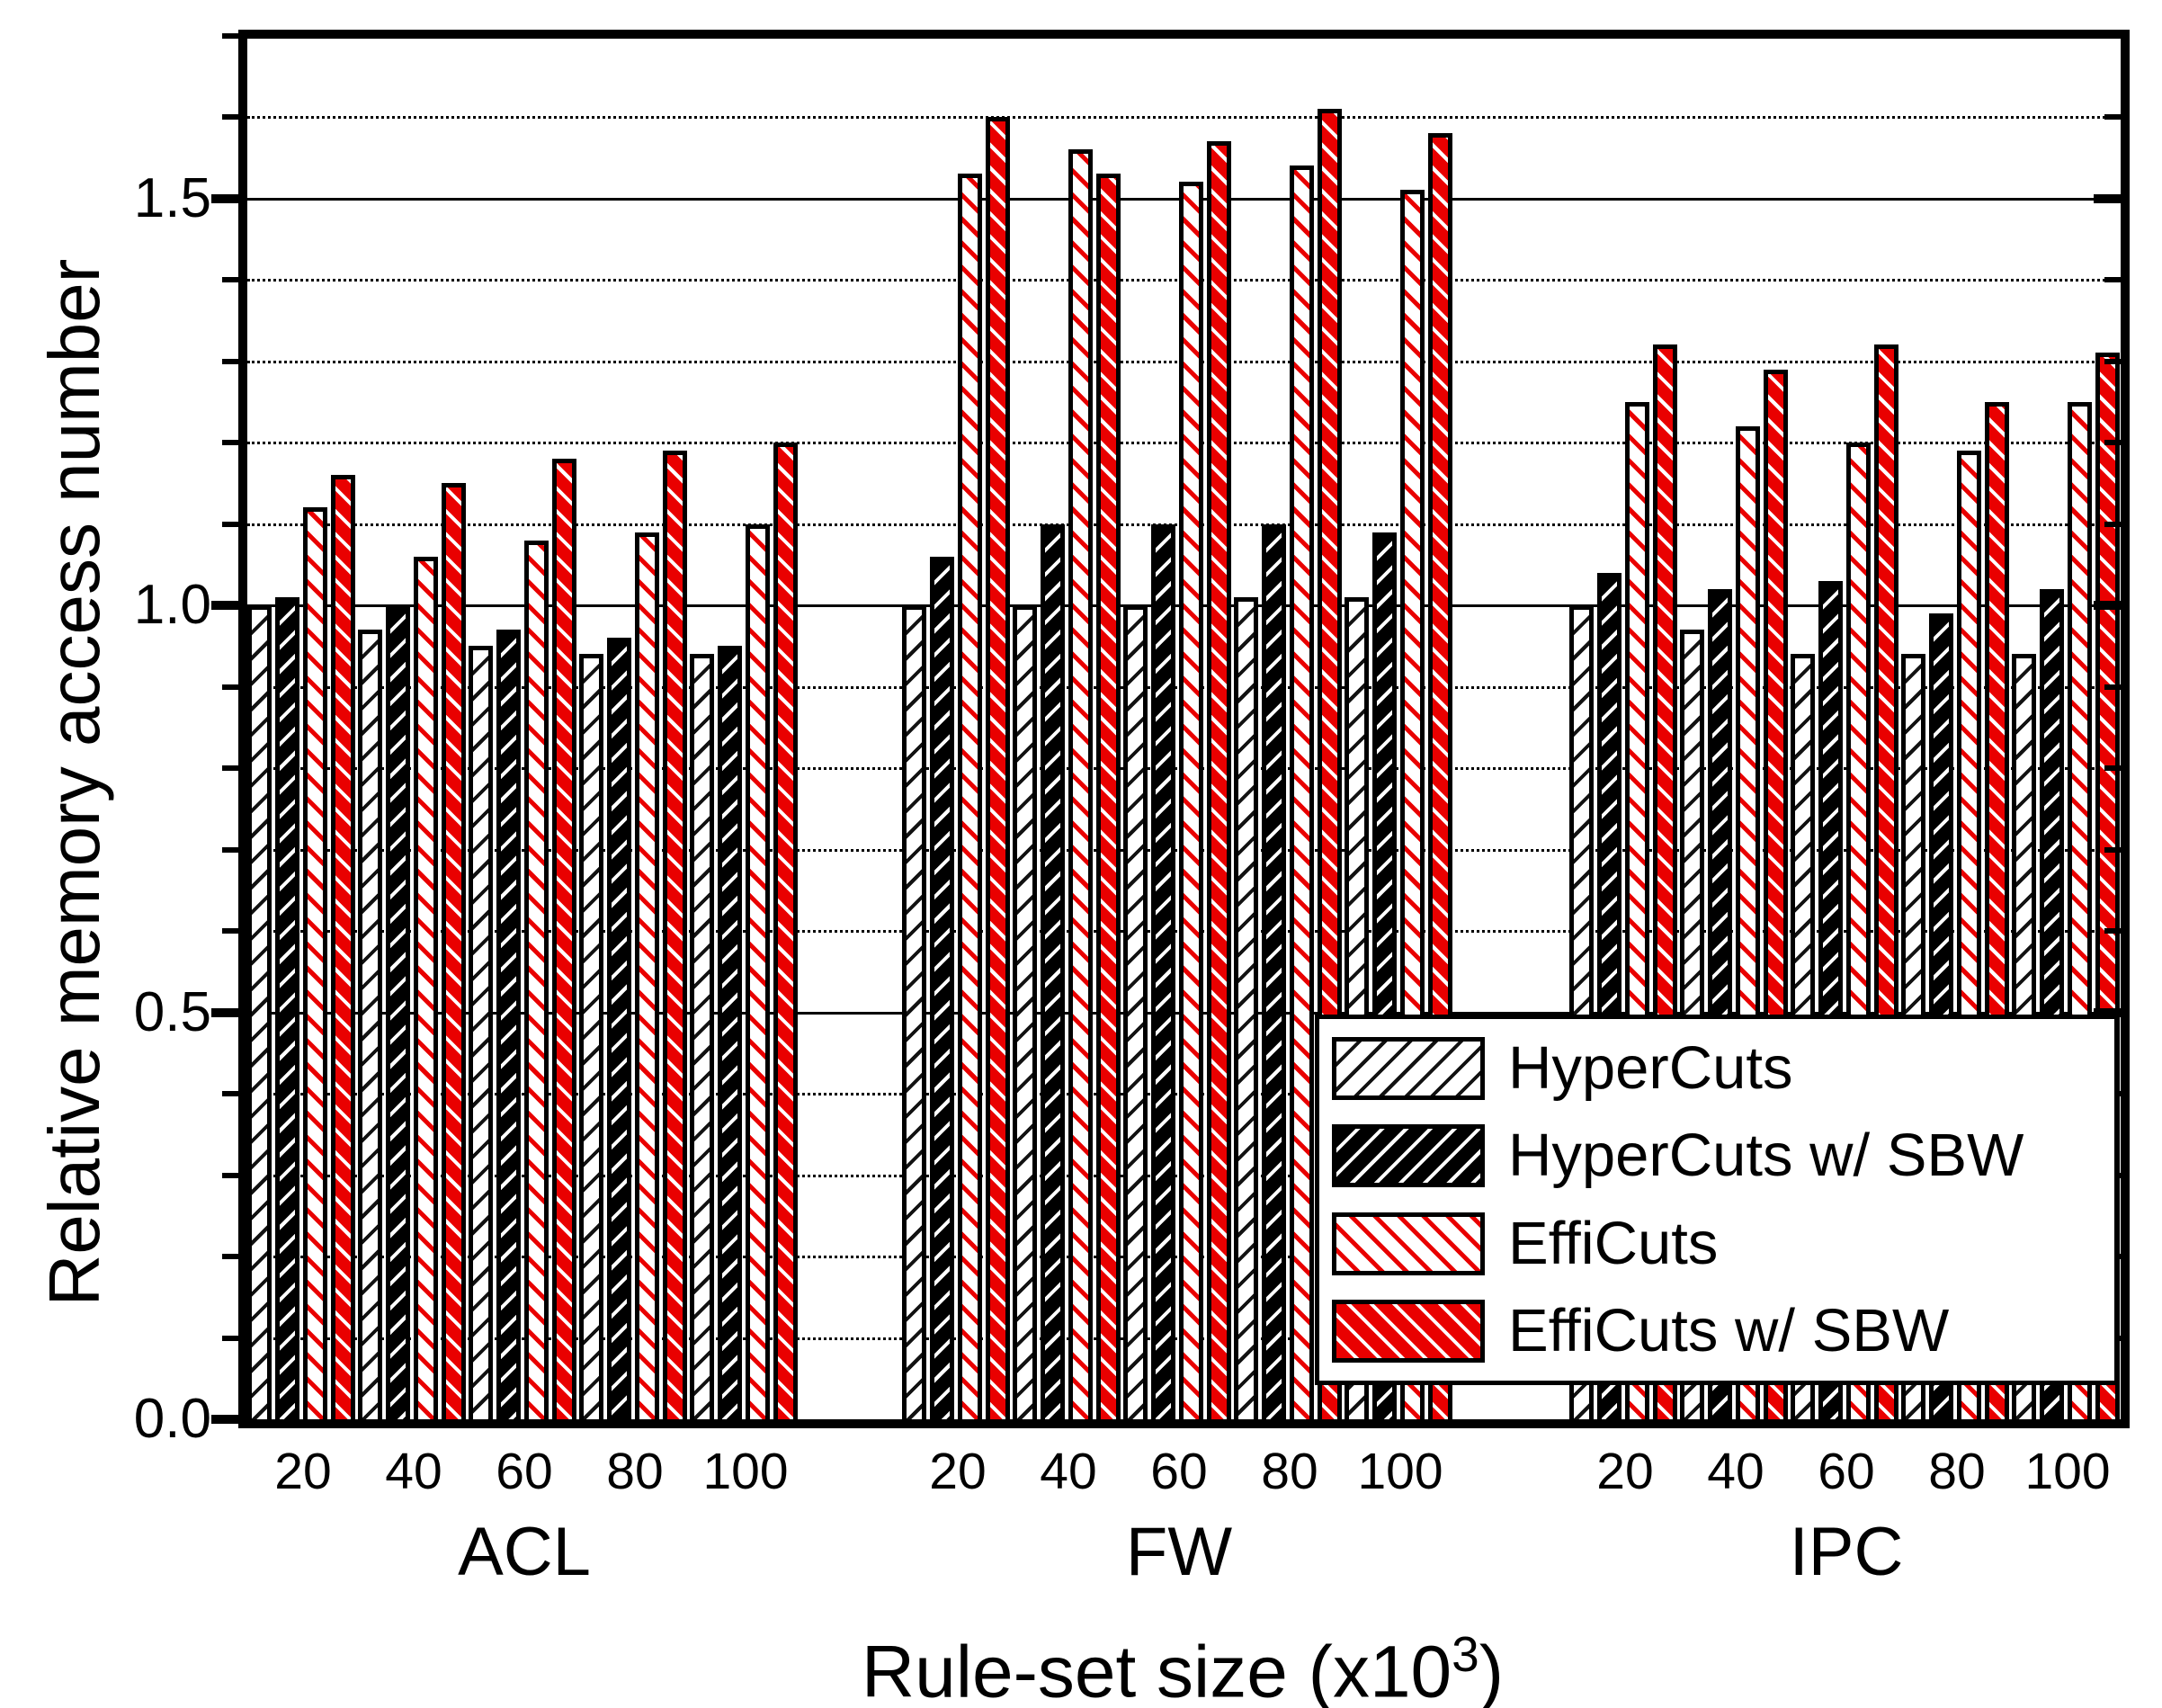 This screenshot has height=1708, width=2162. I want to click on bar-acl-80-series1, so click(619, 1031).